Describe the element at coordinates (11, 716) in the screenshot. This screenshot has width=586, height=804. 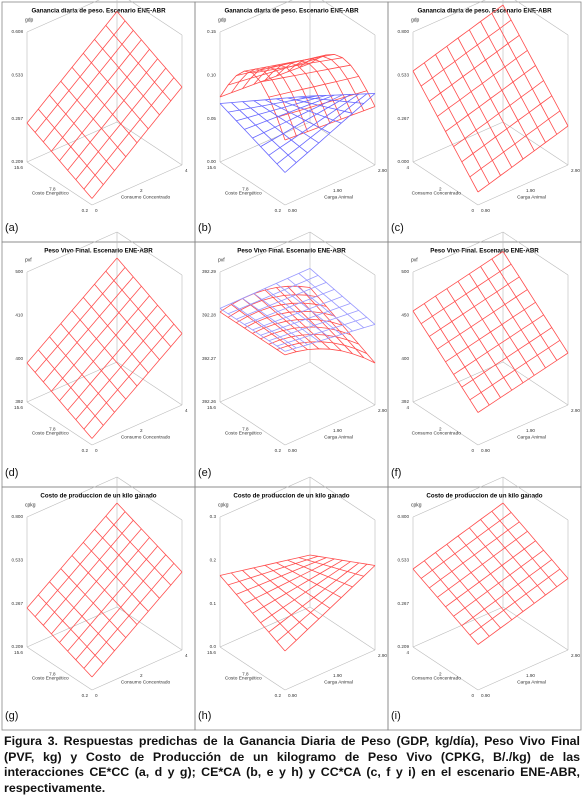
I see `panel-label: (g)` at that location.